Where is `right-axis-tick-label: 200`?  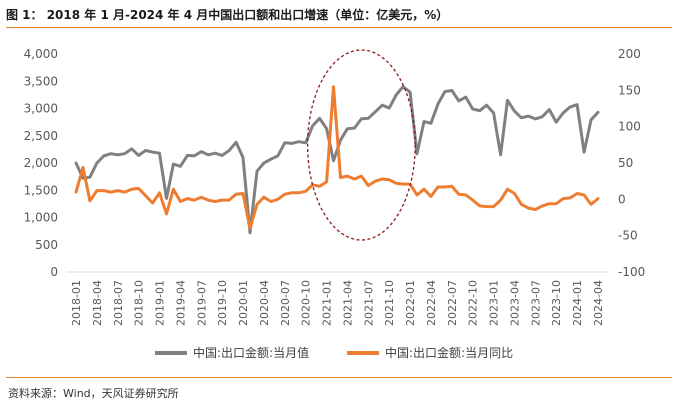
right-axis-tick-label: 200 is located at coordinates (629, 54).